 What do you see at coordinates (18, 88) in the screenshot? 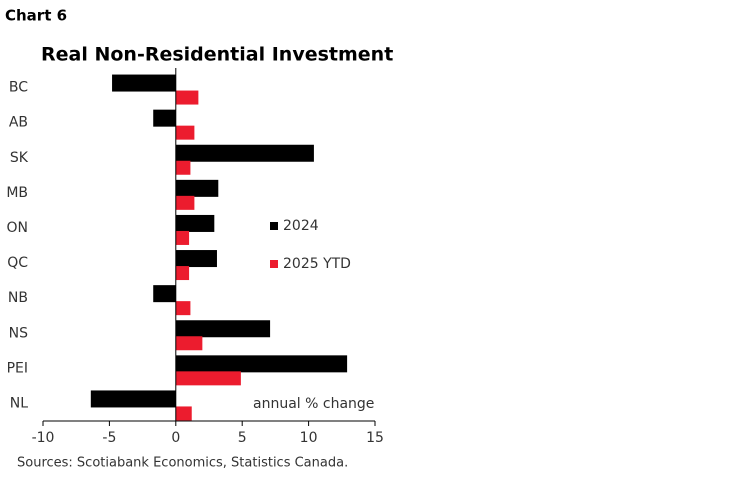
I see `y-tick-label: BC` at bounding box center [18, 88].